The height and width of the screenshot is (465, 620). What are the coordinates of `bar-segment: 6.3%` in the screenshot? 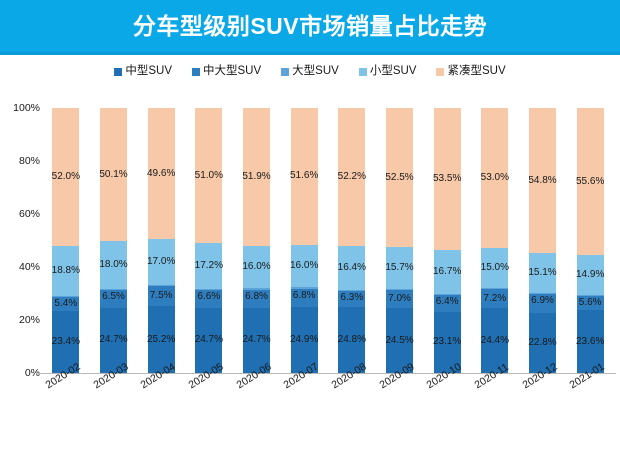 It's located at (352, 299).